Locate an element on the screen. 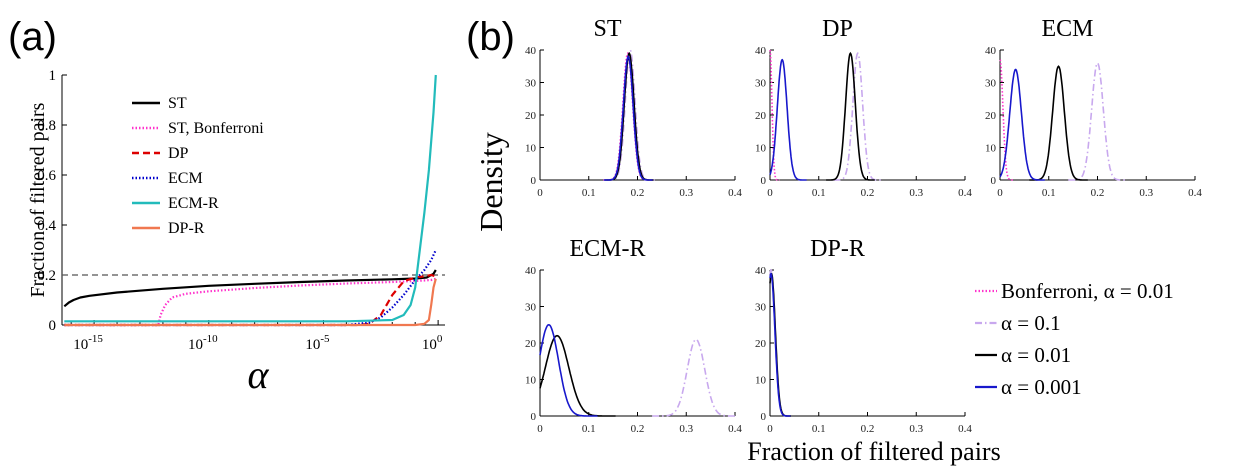 This screenshot has height=470, width=1241. panel-b-dp-r-y-tick-label: 40 is located at coordinates (761, 271).